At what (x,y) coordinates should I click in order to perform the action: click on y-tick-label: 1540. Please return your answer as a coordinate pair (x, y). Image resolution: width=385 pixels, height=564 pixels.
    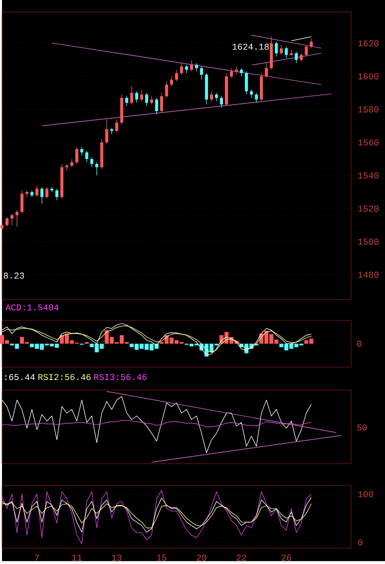
    Looking at the image, I should click on (368, 175).